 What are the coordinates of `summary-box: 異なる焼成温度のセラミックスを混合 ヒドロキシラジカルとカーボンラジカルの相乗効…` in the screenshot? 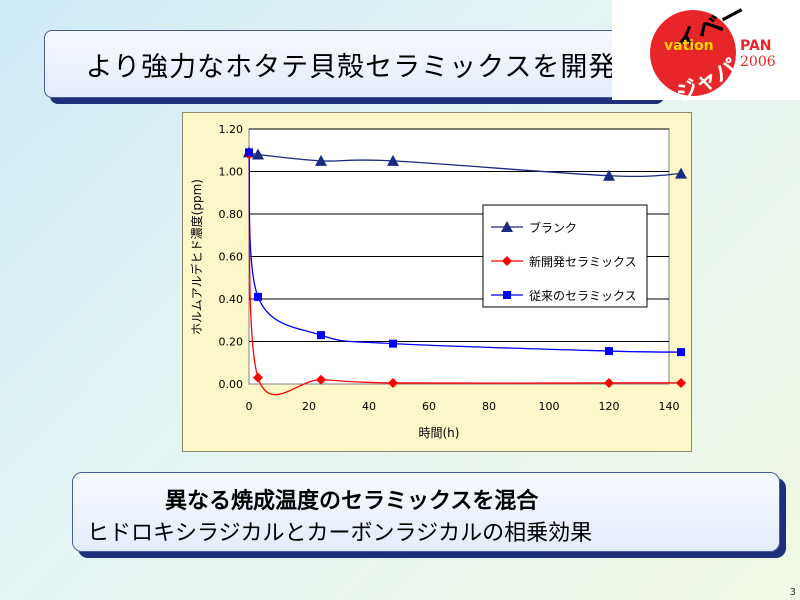 It's located at (426, 512).